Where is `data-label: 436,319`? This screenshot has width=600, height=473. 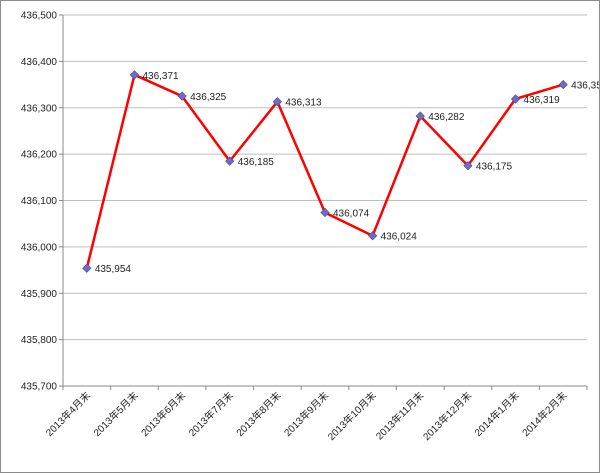
data-label: 436,319 is located at coordinates (542, 100).